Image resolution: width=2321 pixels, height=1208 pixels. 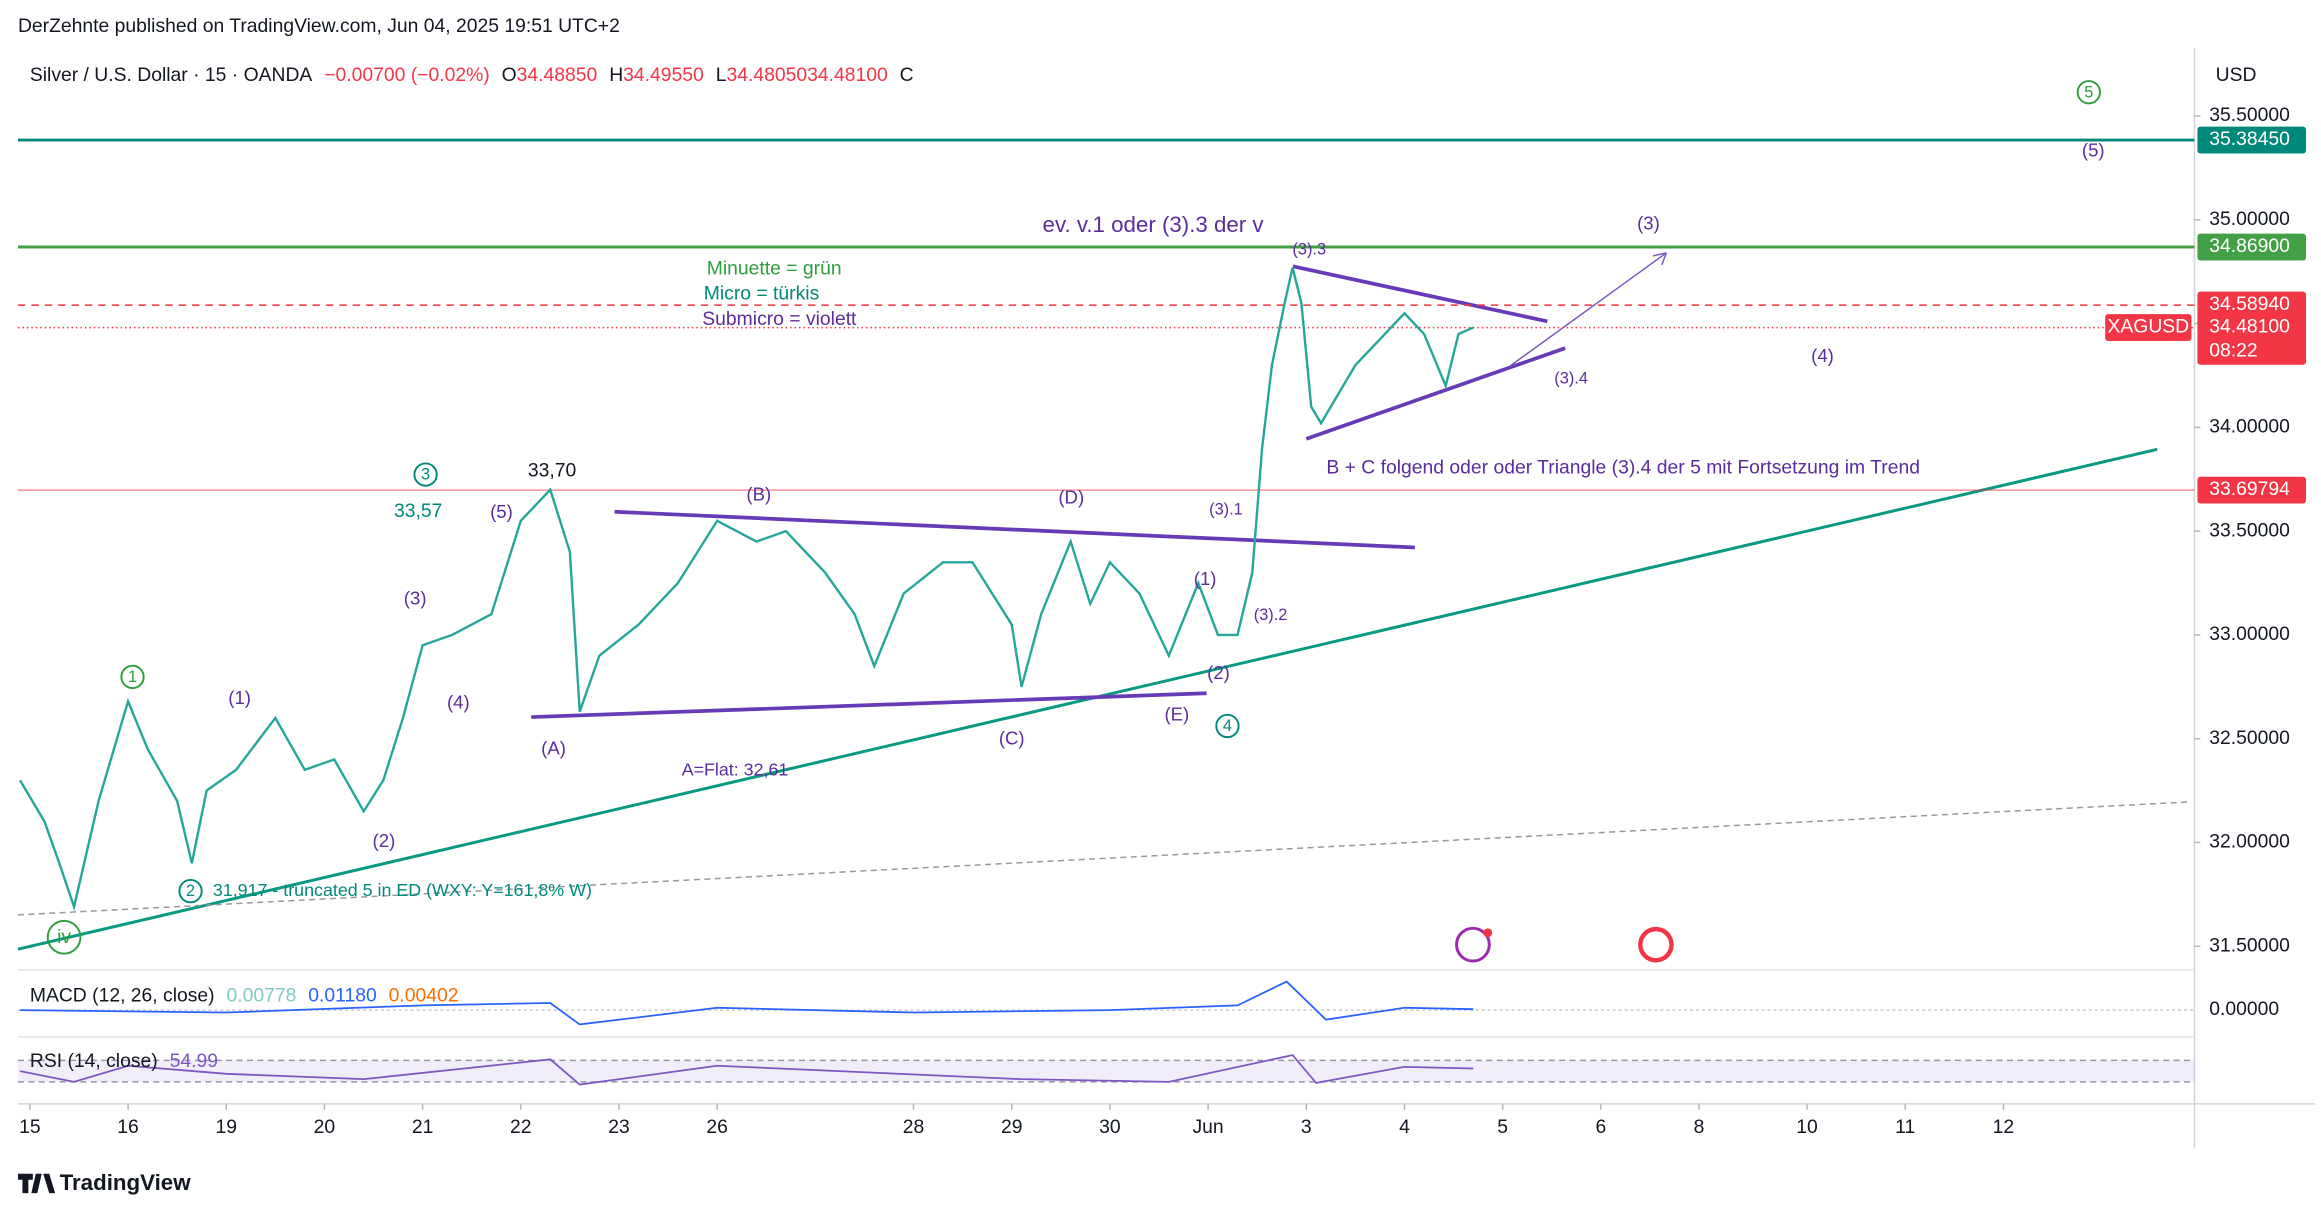 I want to click on wave-label: 1, so click(x=132, y=677).